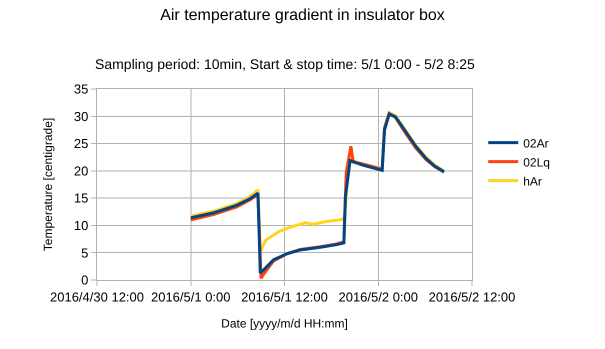 This screenshot has height=349, width=605. Describe the element at coordinates (532, 181) in the screenshot. I see `legend-label: hAr` at that location.